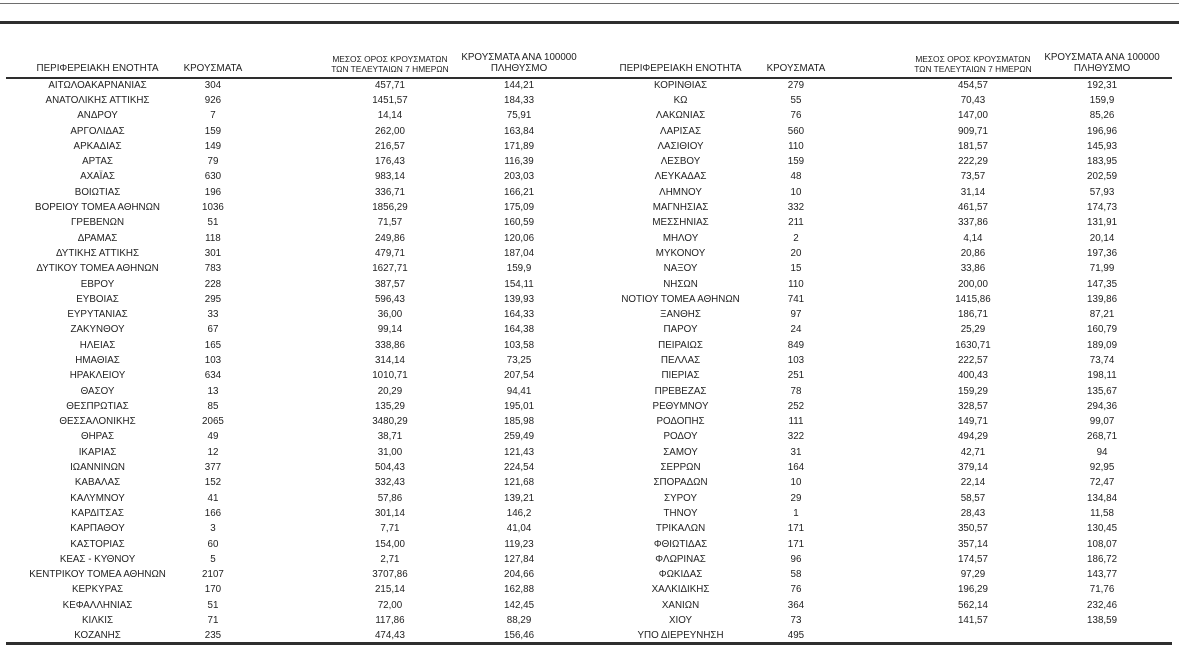 The height and width of the screenshot is (661, 1179). What do you see at coordinates (213, 529) in the screenshot?
I see `cases-value-cell: 3` at bounding box center [213, 529].